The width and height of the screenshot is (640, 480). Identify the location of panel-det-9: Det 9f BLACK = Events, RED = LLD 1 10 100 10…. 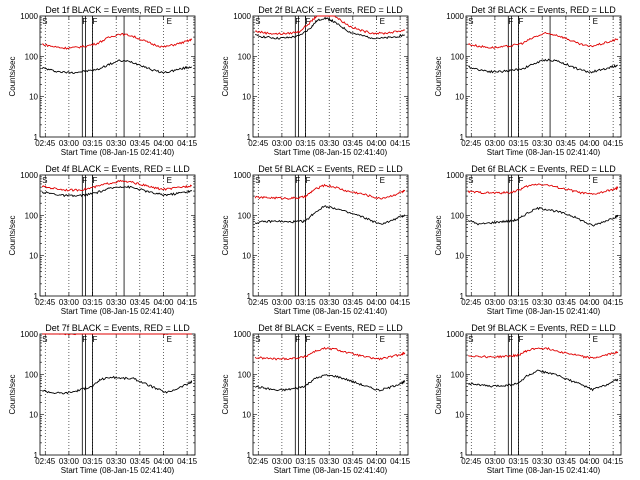
(529, 399).